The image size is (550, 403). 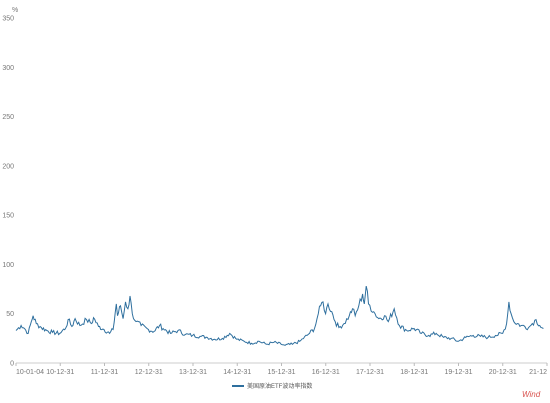 What do you see at coordinates (279, 315) in the screenshot?
I see `series-line-crude-oil-etf-volatility` at bounding box center [279, 315].